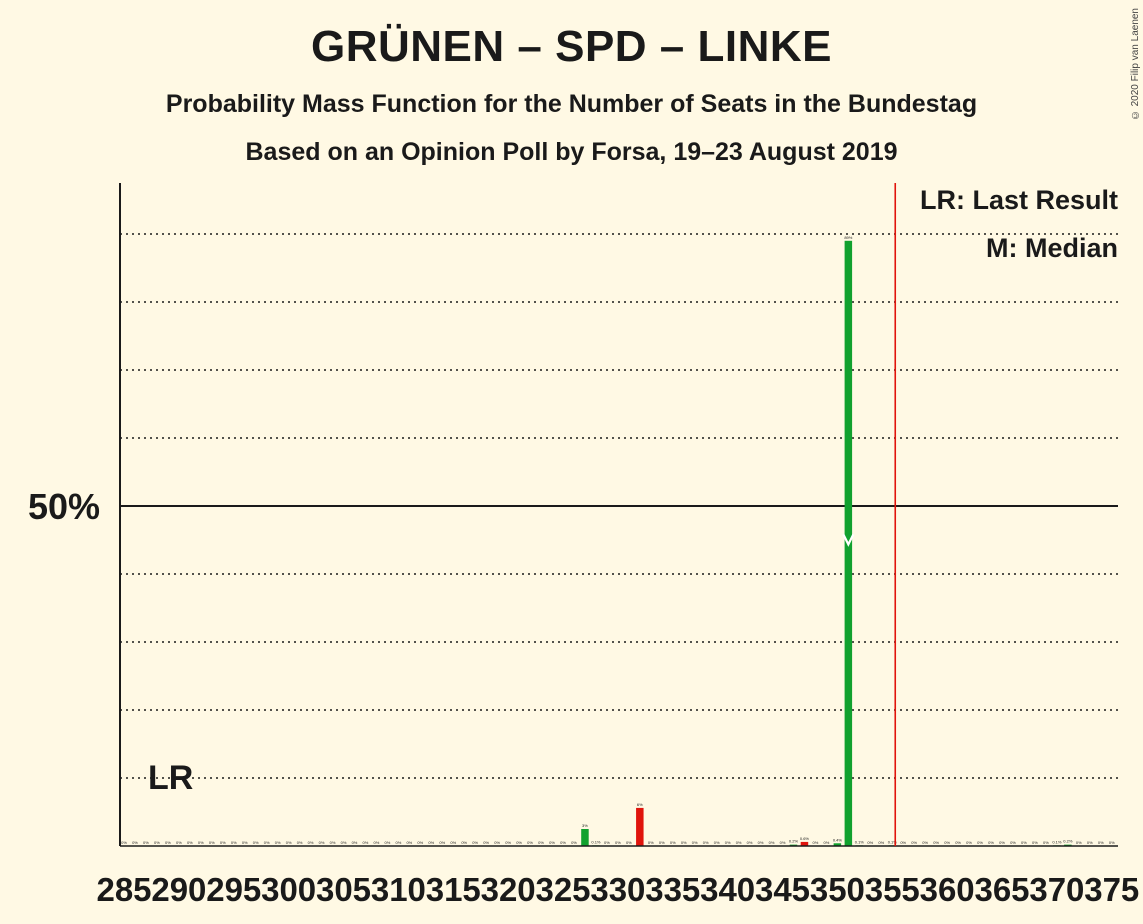 The width and height of the screenshot is (1143, 924). I want to click on bar-label-346: 0.2%, so click(794, 841).